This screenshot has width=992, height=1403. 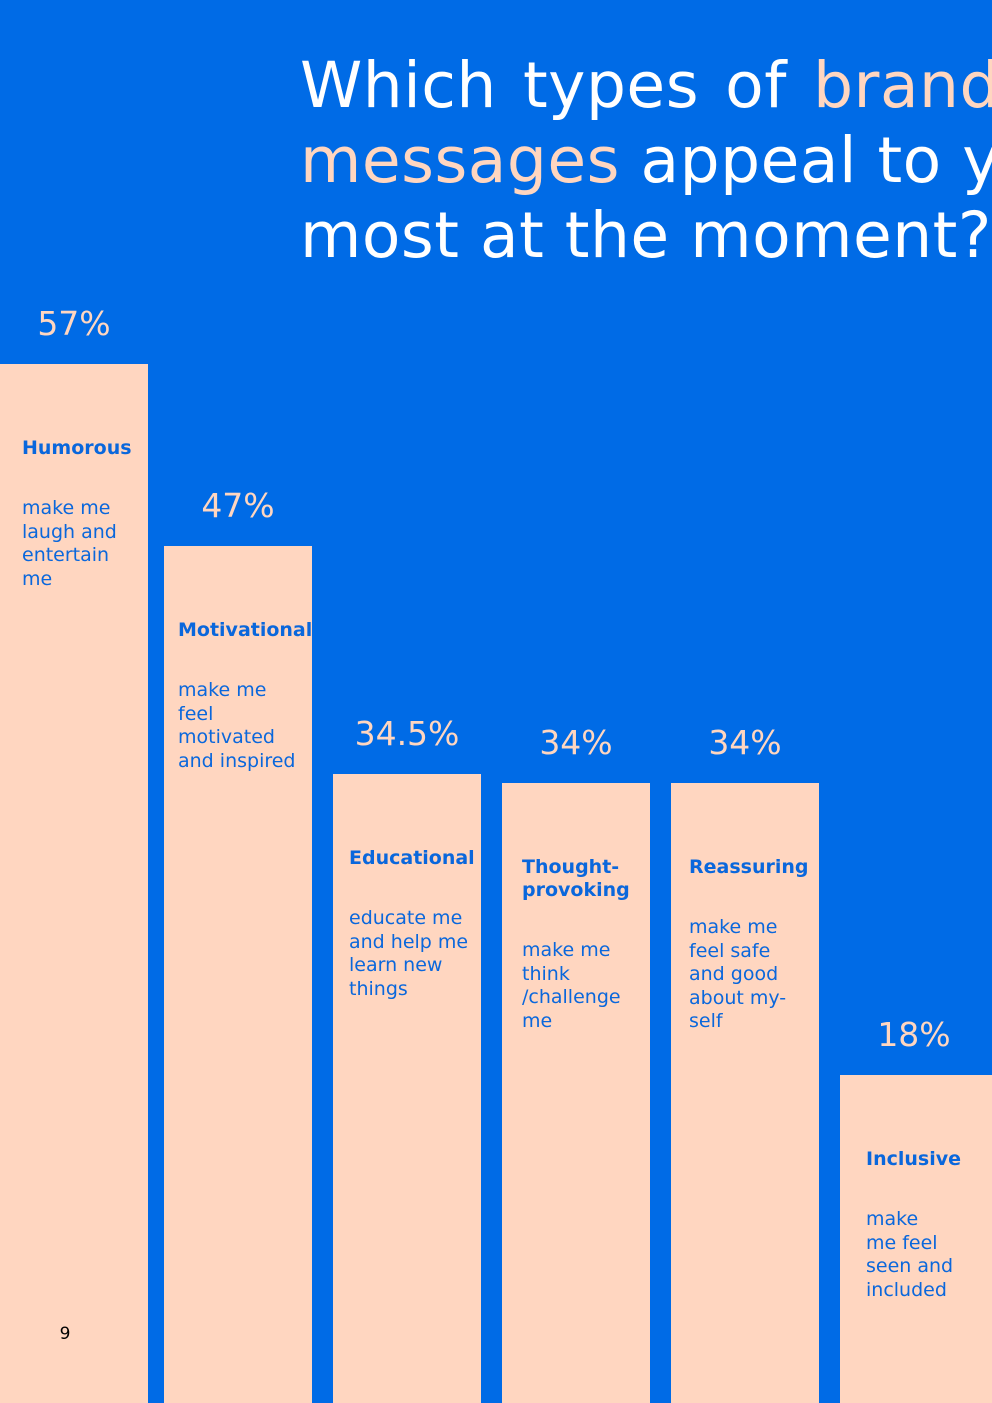 What do you see at coordinates (238, 505) in the screenshot?
I see `value-label: 47%` at bounding box center [238, 505].